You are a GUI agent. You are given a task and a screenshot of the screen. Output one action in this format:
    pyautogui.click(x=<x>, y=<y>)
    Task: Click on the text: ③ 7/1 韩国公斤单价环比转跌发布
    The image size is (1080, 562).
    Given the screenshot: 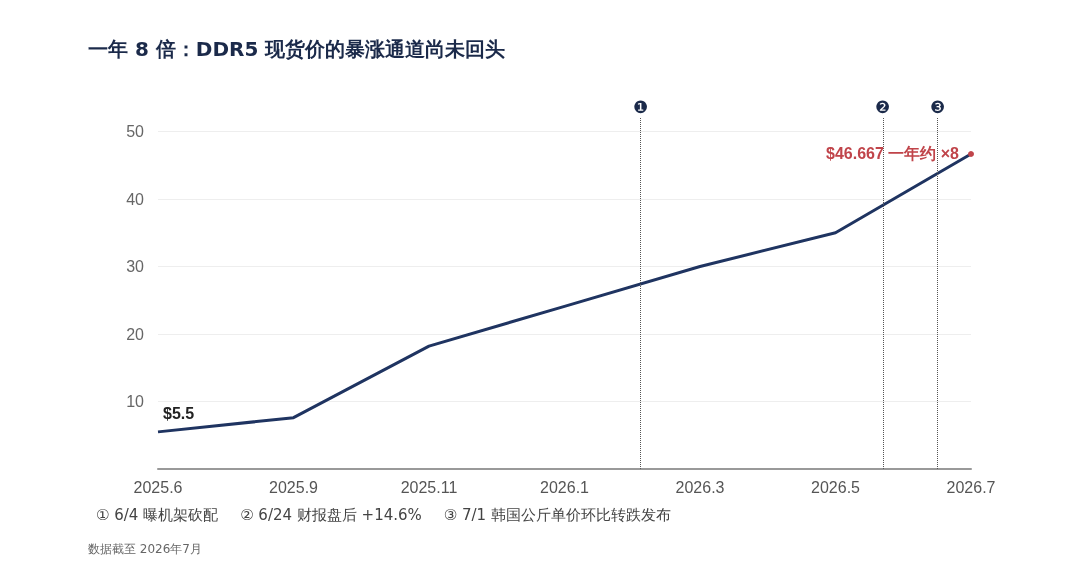 What is the action you would take?
    pyautogui.click(x=557, y=515)
    